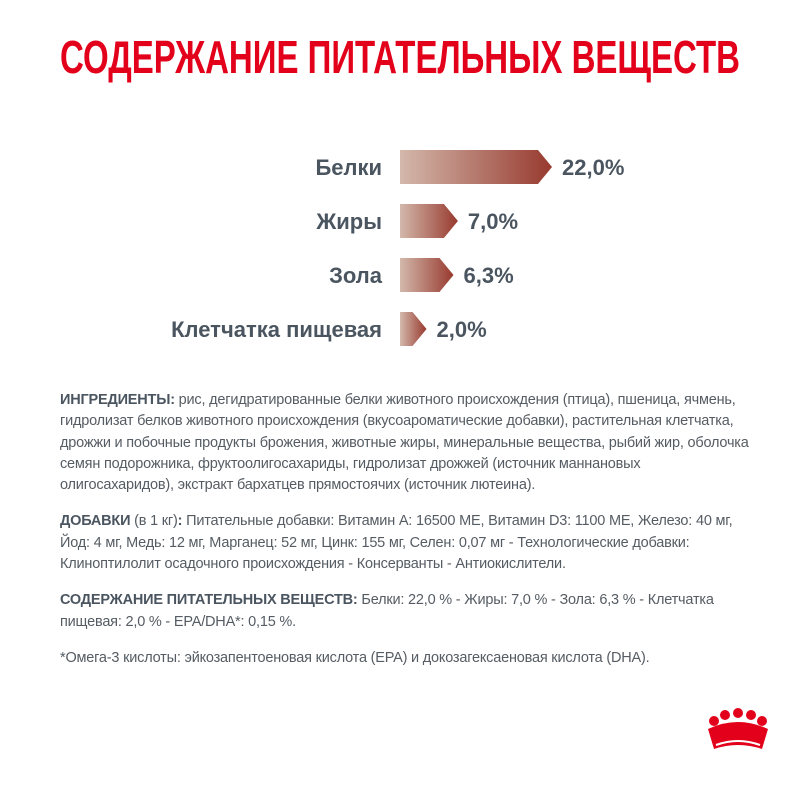  I want to click on label: ДОБАВКИ, so click(95, 521).